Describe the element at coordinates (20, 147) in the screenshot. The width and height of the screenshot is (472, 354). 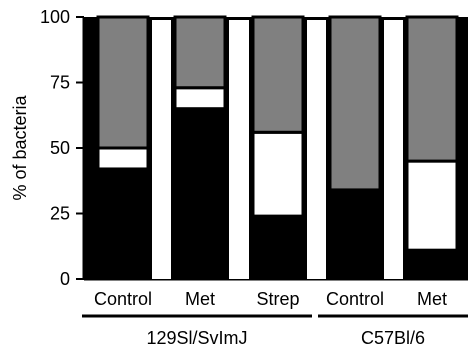
I see `y-axis-title: % of bacteria` at that location.